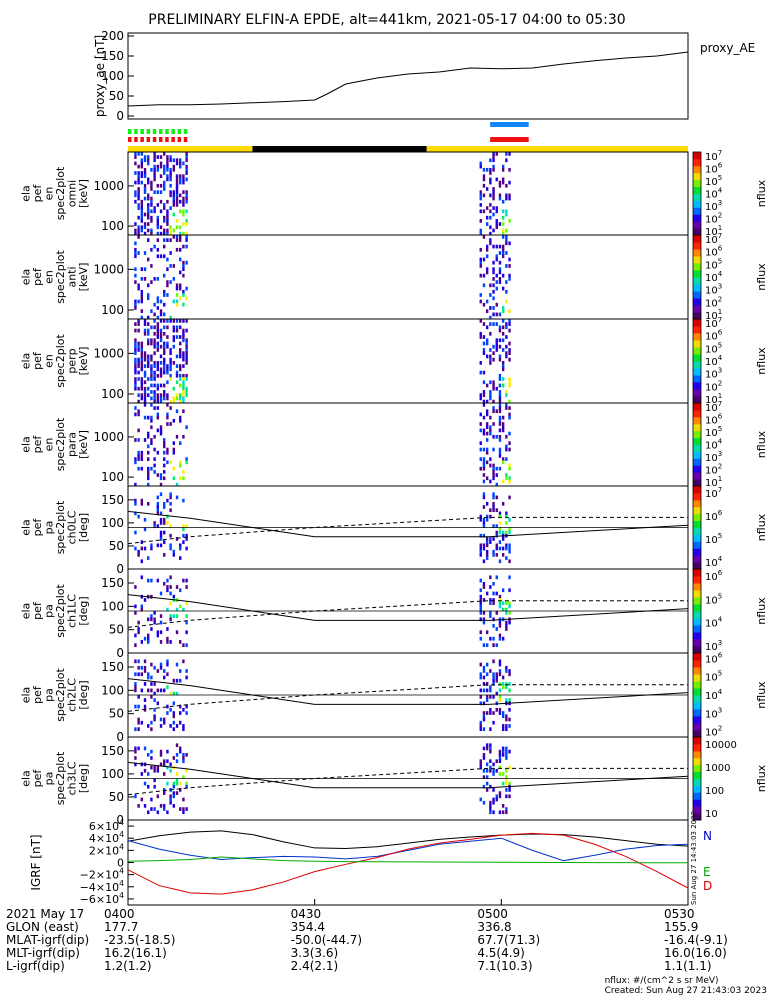 The image size is (775, 1000). I want to click on colorbar-tick-label: 10⁵, so click(713, 539).